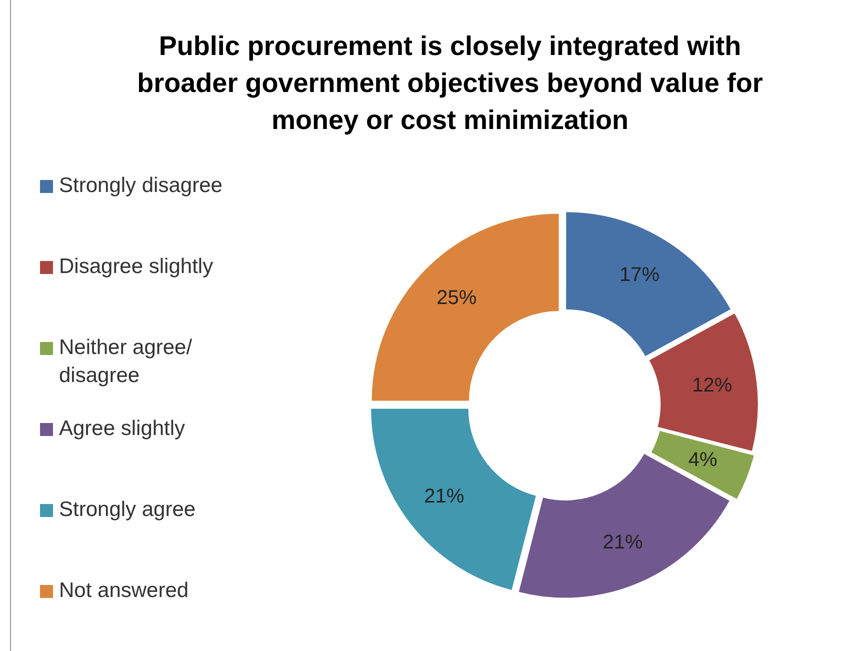  Describe the element at coordinates (640, 275) in the screenshot. I see `data-label: 17%` at that location.